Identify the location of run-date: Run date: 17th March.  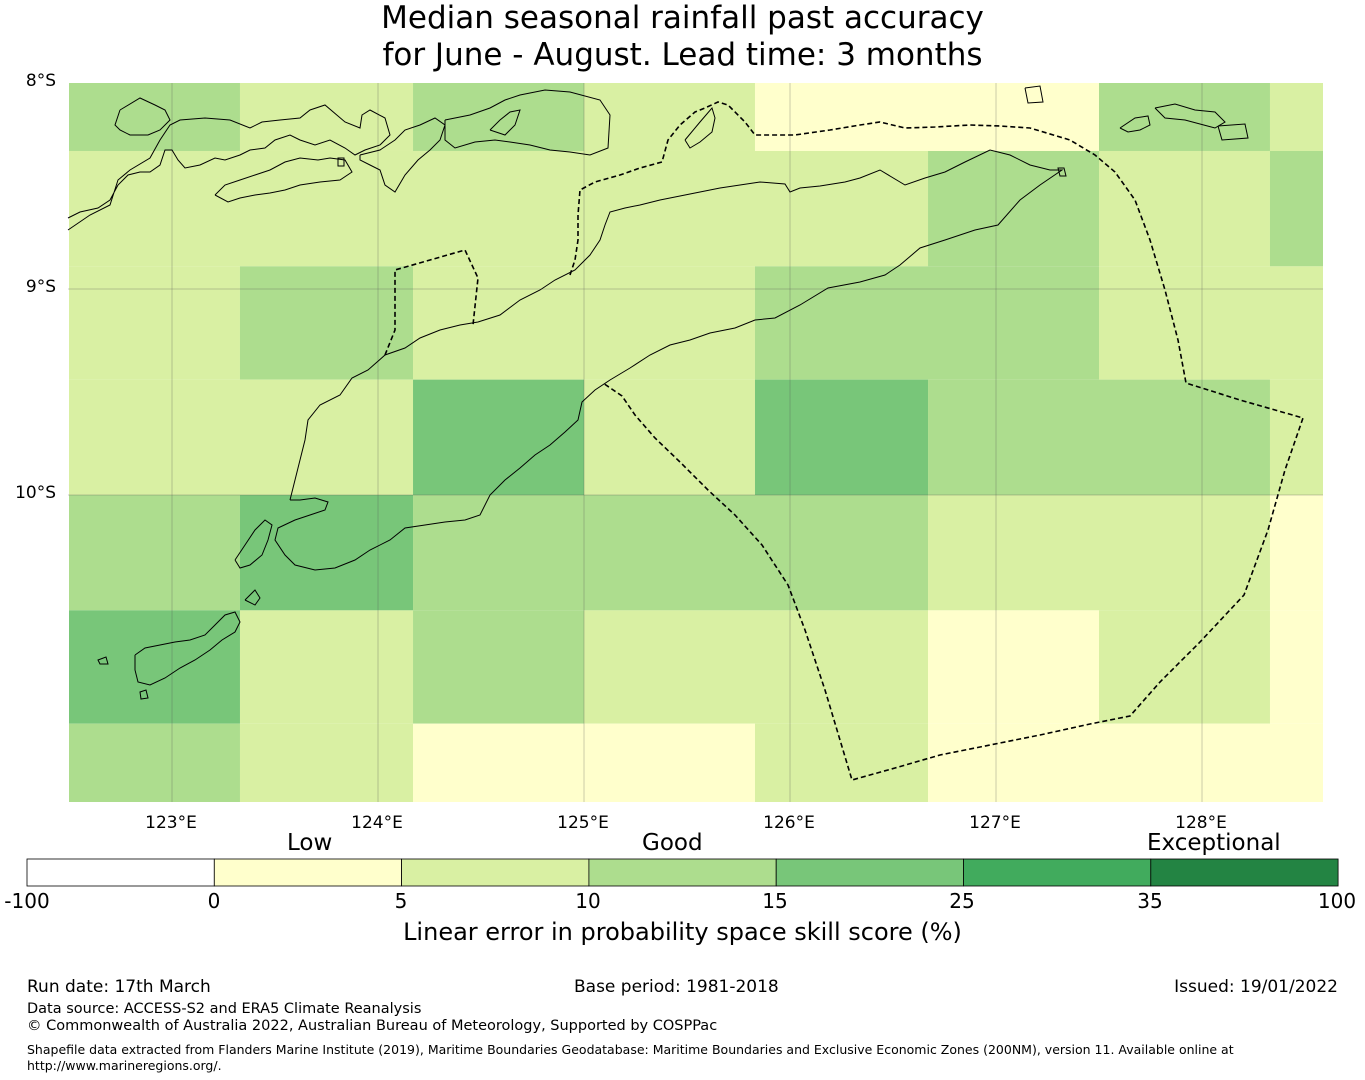
(119, 987).